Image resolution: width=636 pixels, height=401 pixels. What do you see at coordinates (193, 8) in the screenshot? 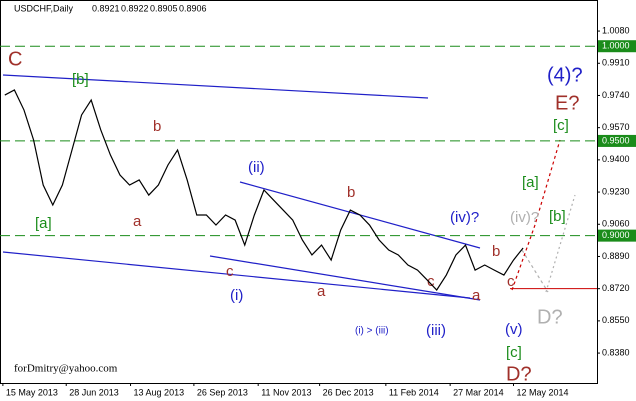
I see `header-value: 0.8906` at bounding box center [193, 8].